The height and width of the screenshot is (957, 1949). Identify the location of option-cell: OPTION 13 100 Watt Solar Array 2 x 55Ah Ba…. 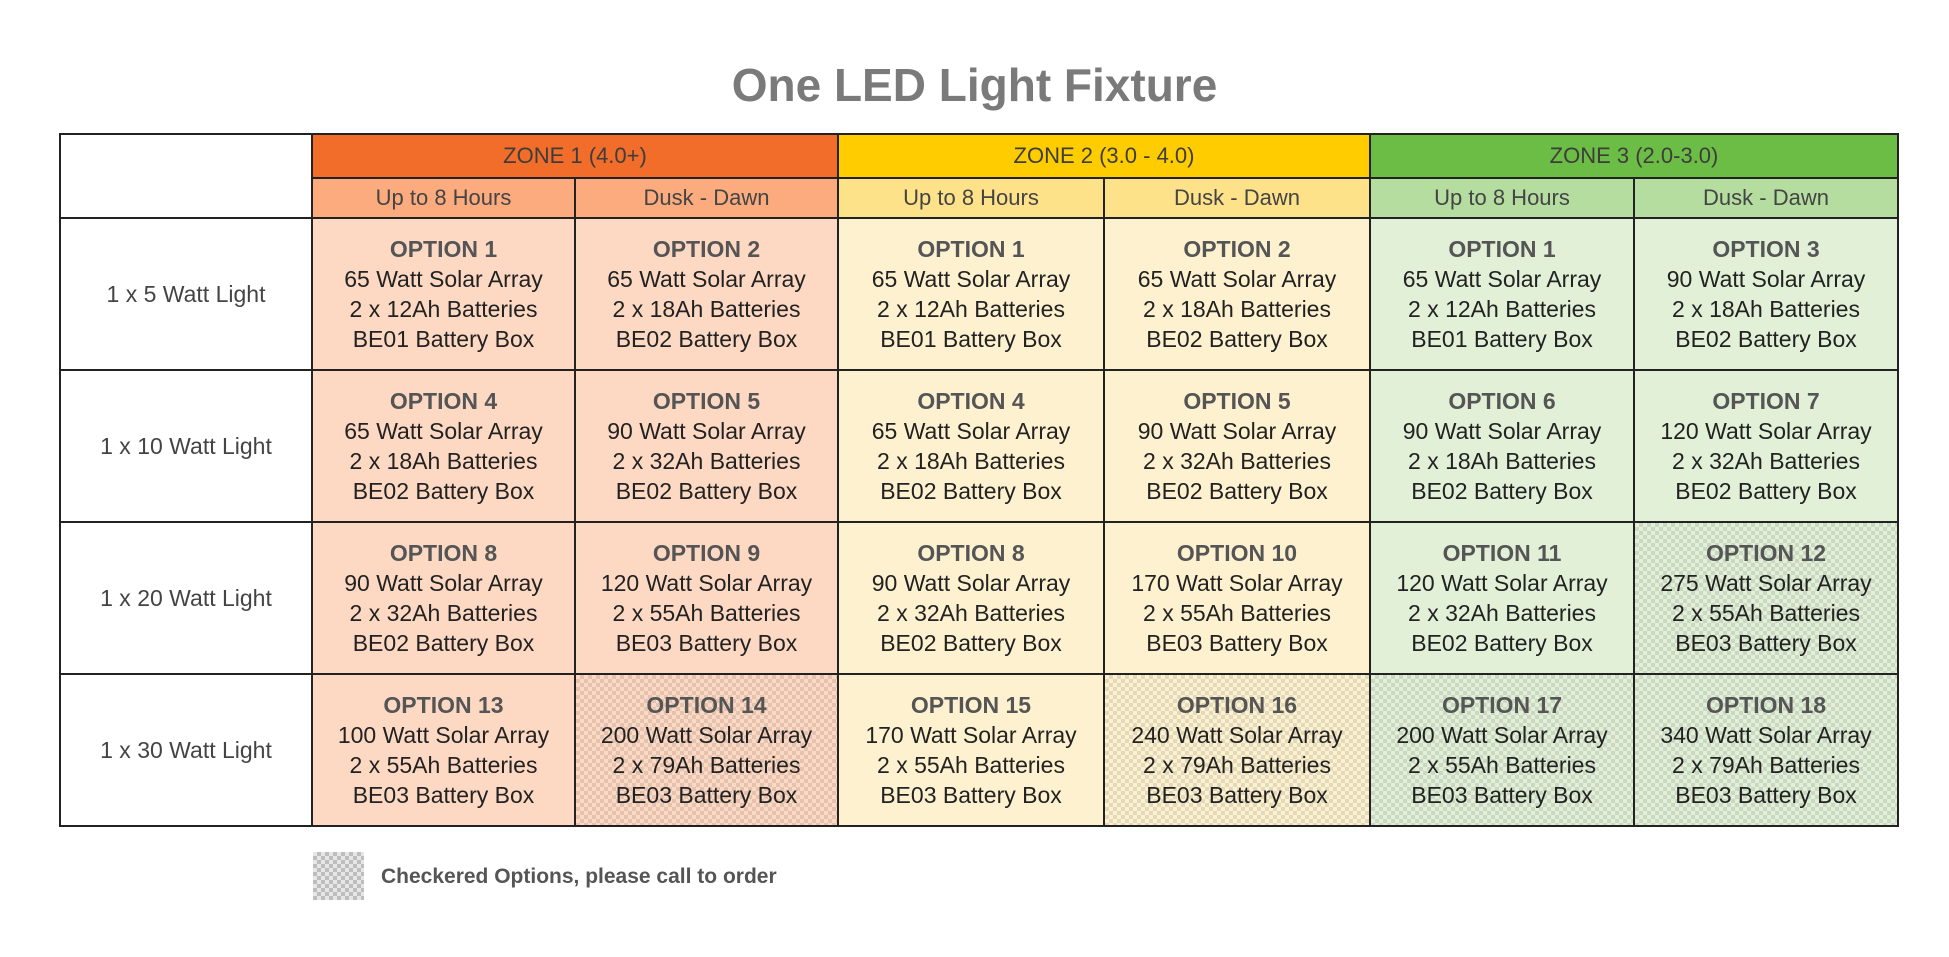
(443, 750).